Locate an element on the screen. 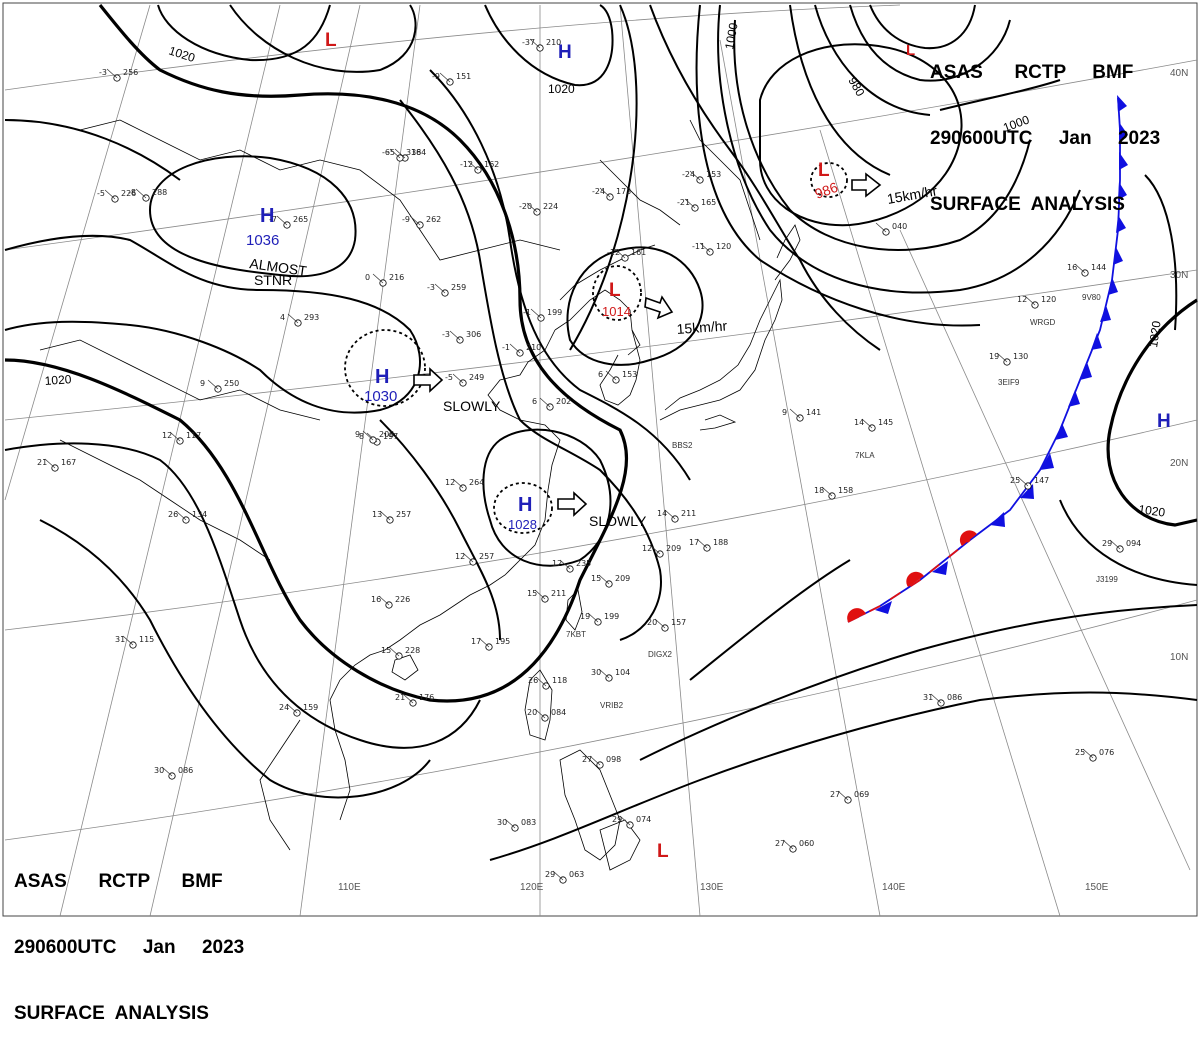 The image size is (1200, 1047). high-center-letter: H is located at coordinates (382, 377).